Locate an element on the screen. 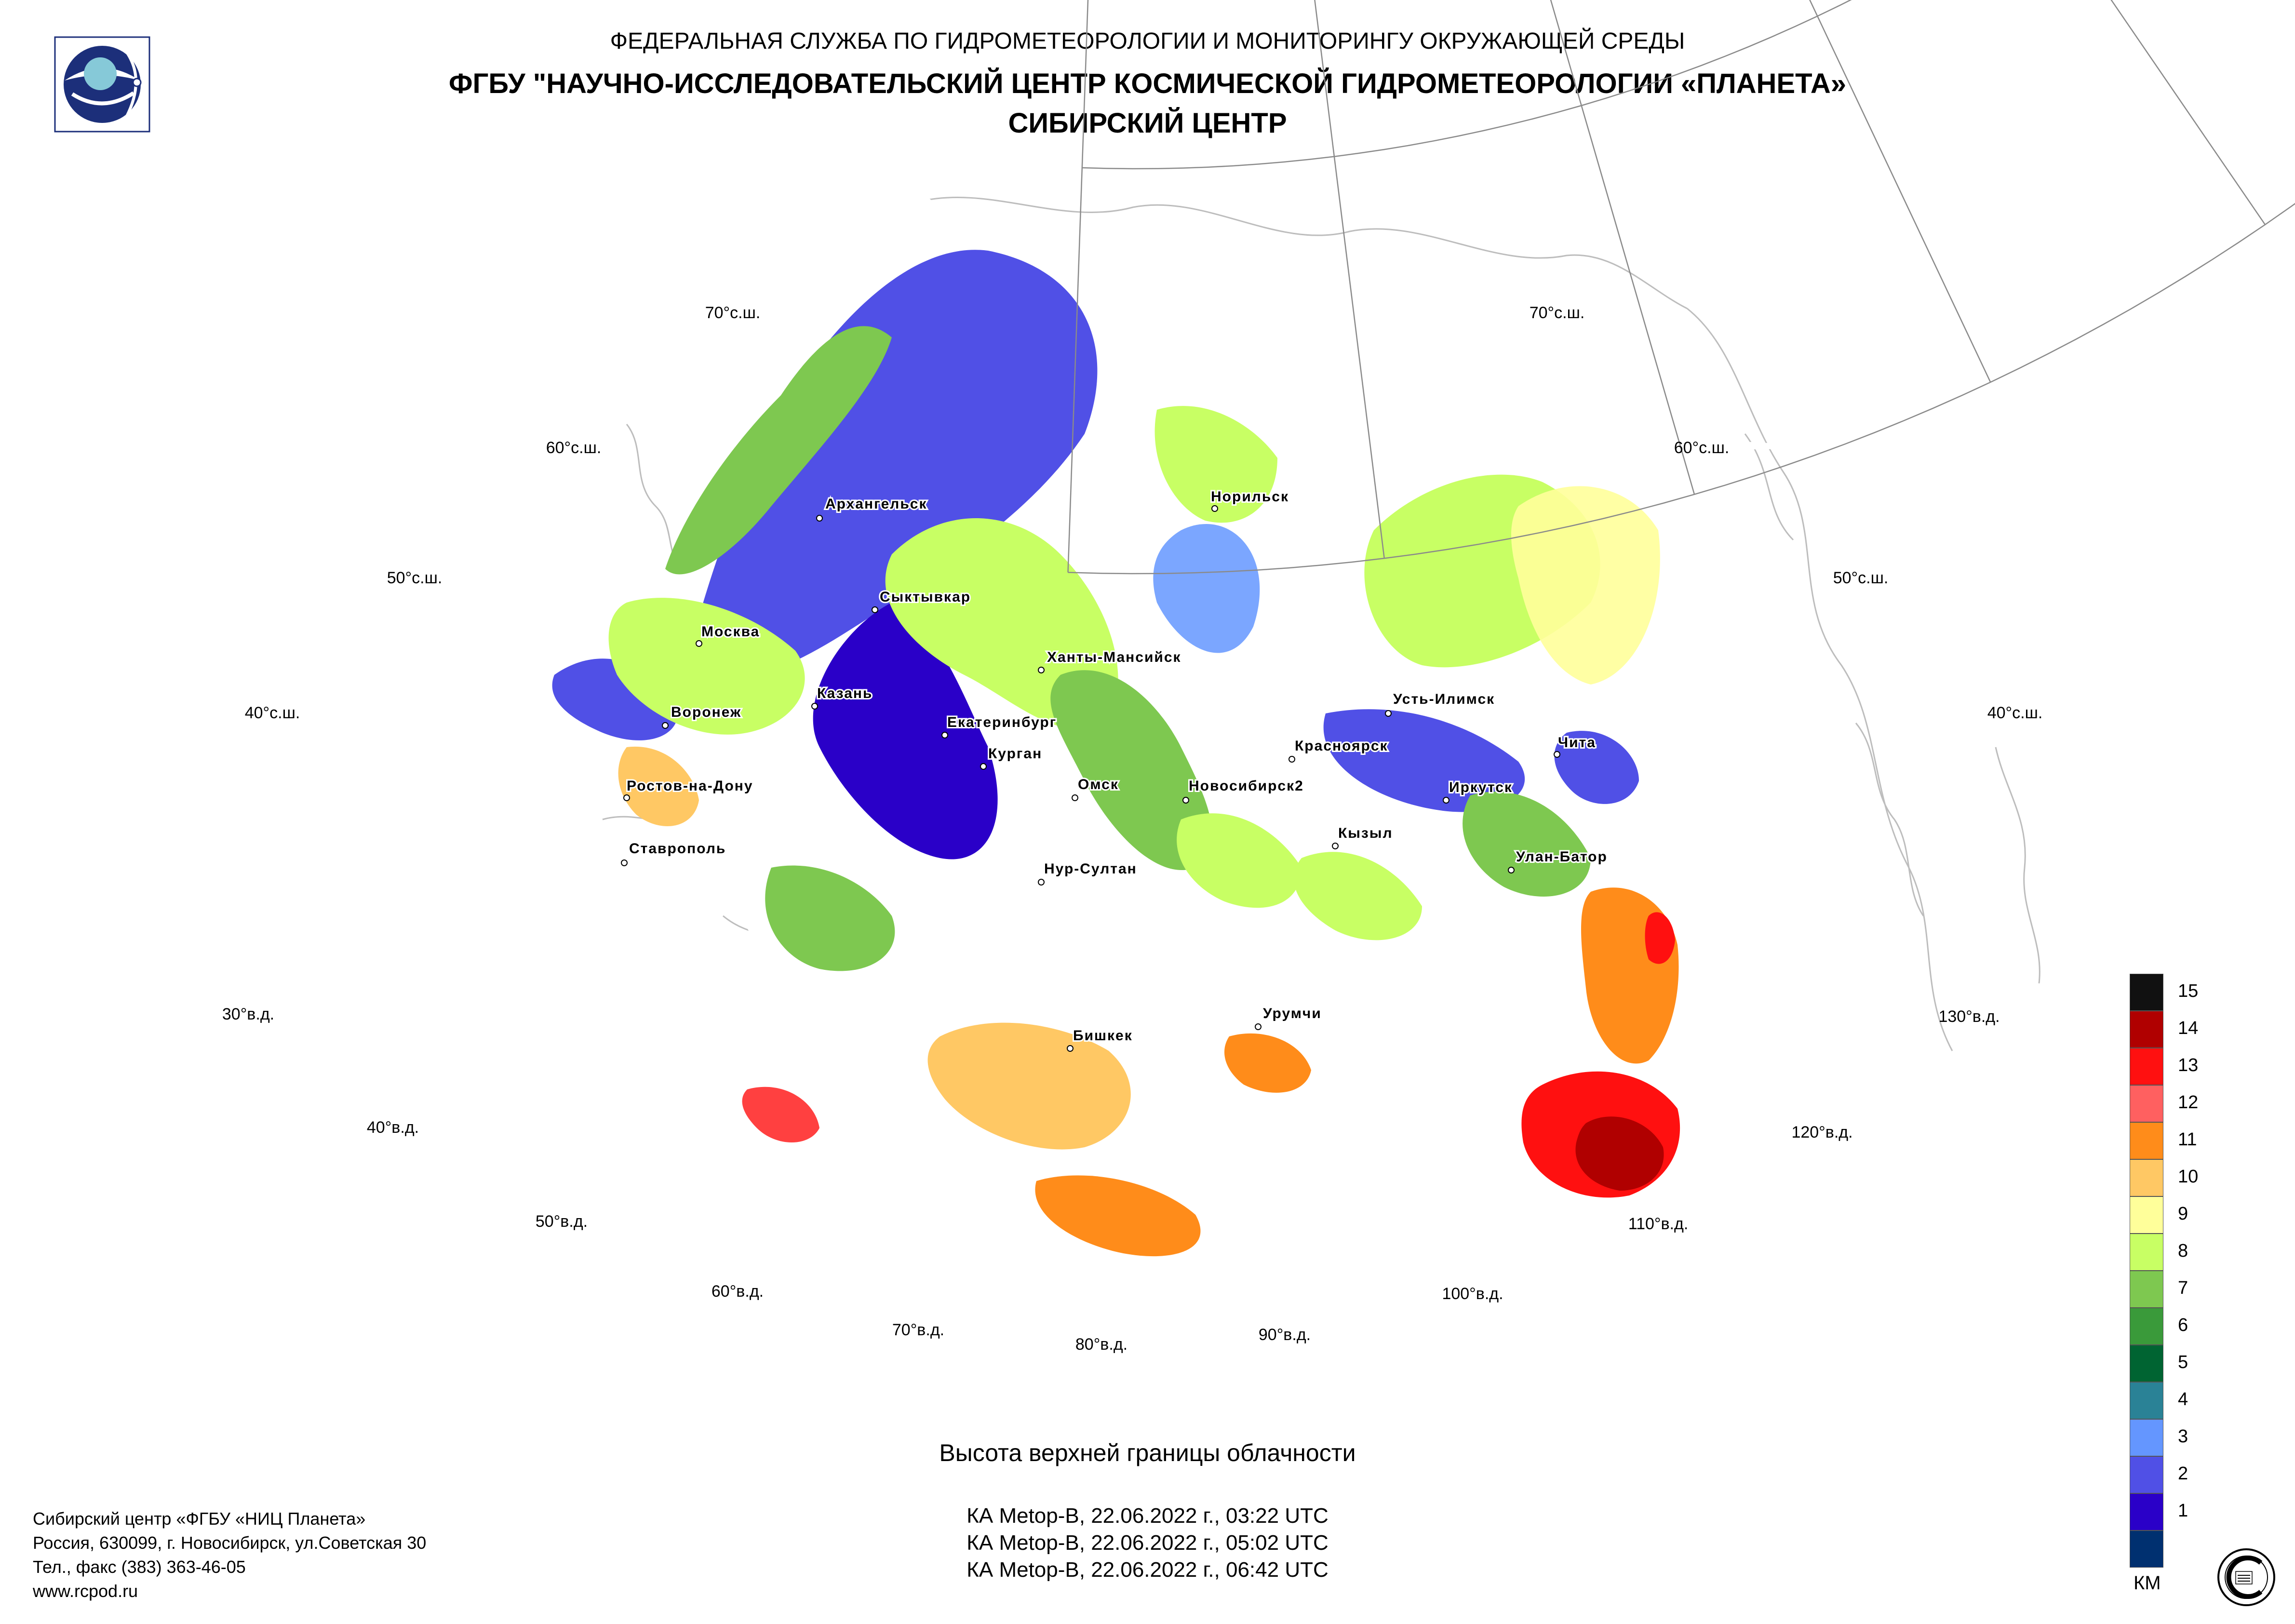  city-label: Ростов-на-Дону is located at coordinates (690, 786).